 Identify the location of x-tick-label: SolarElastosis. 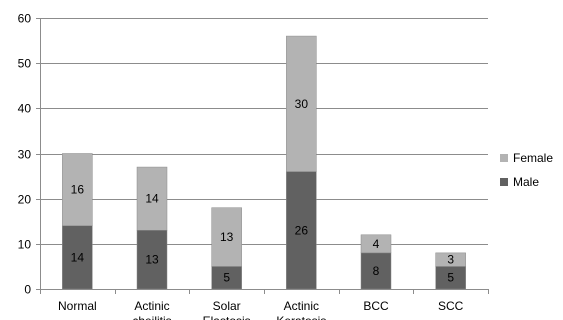
(227, 309).